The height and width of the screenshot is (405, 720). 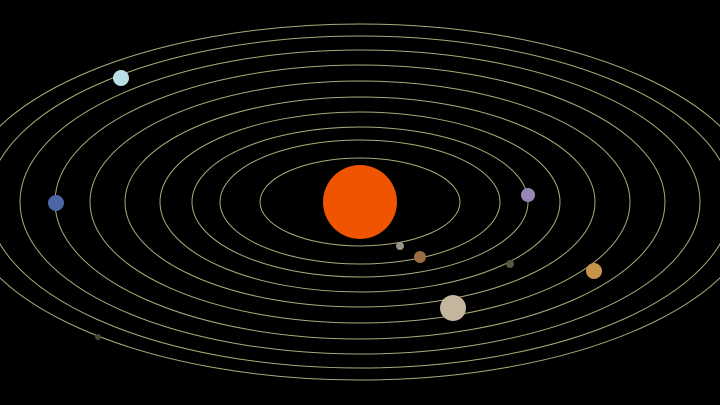 I want to click on sun, so click(x=360, y=202).